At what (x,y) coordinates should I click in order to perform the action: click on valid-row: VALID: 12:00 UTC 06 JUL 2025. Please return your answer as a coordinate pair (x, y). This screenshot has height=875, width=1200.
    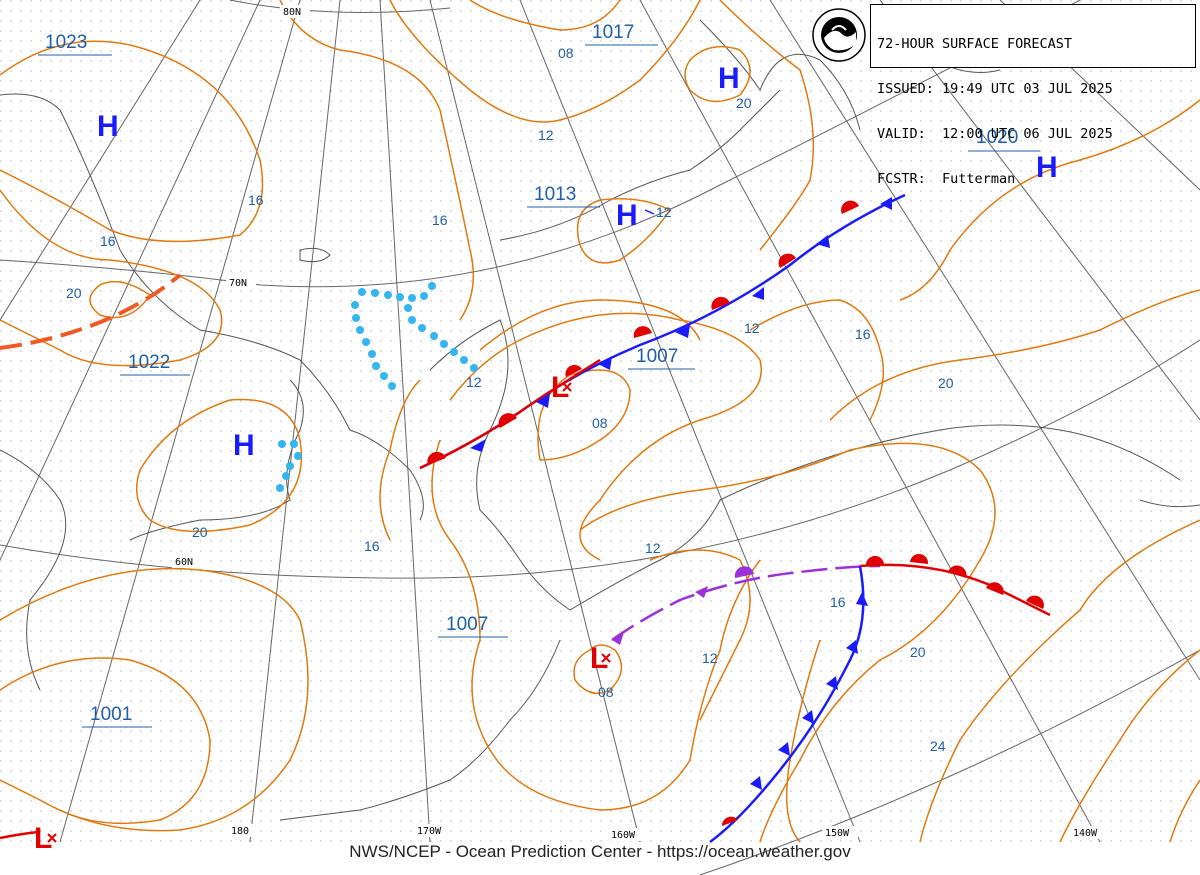
    Looking at the image, I should click on (1033, 134).